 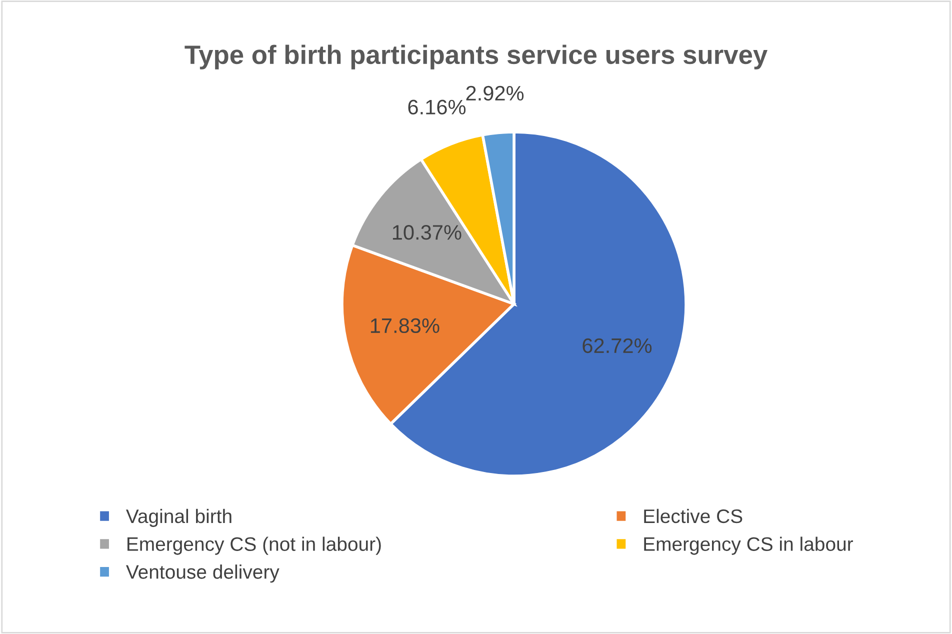 I want to click on legend-label: Emergency CS (not in labour), so click(x=254, y=545).